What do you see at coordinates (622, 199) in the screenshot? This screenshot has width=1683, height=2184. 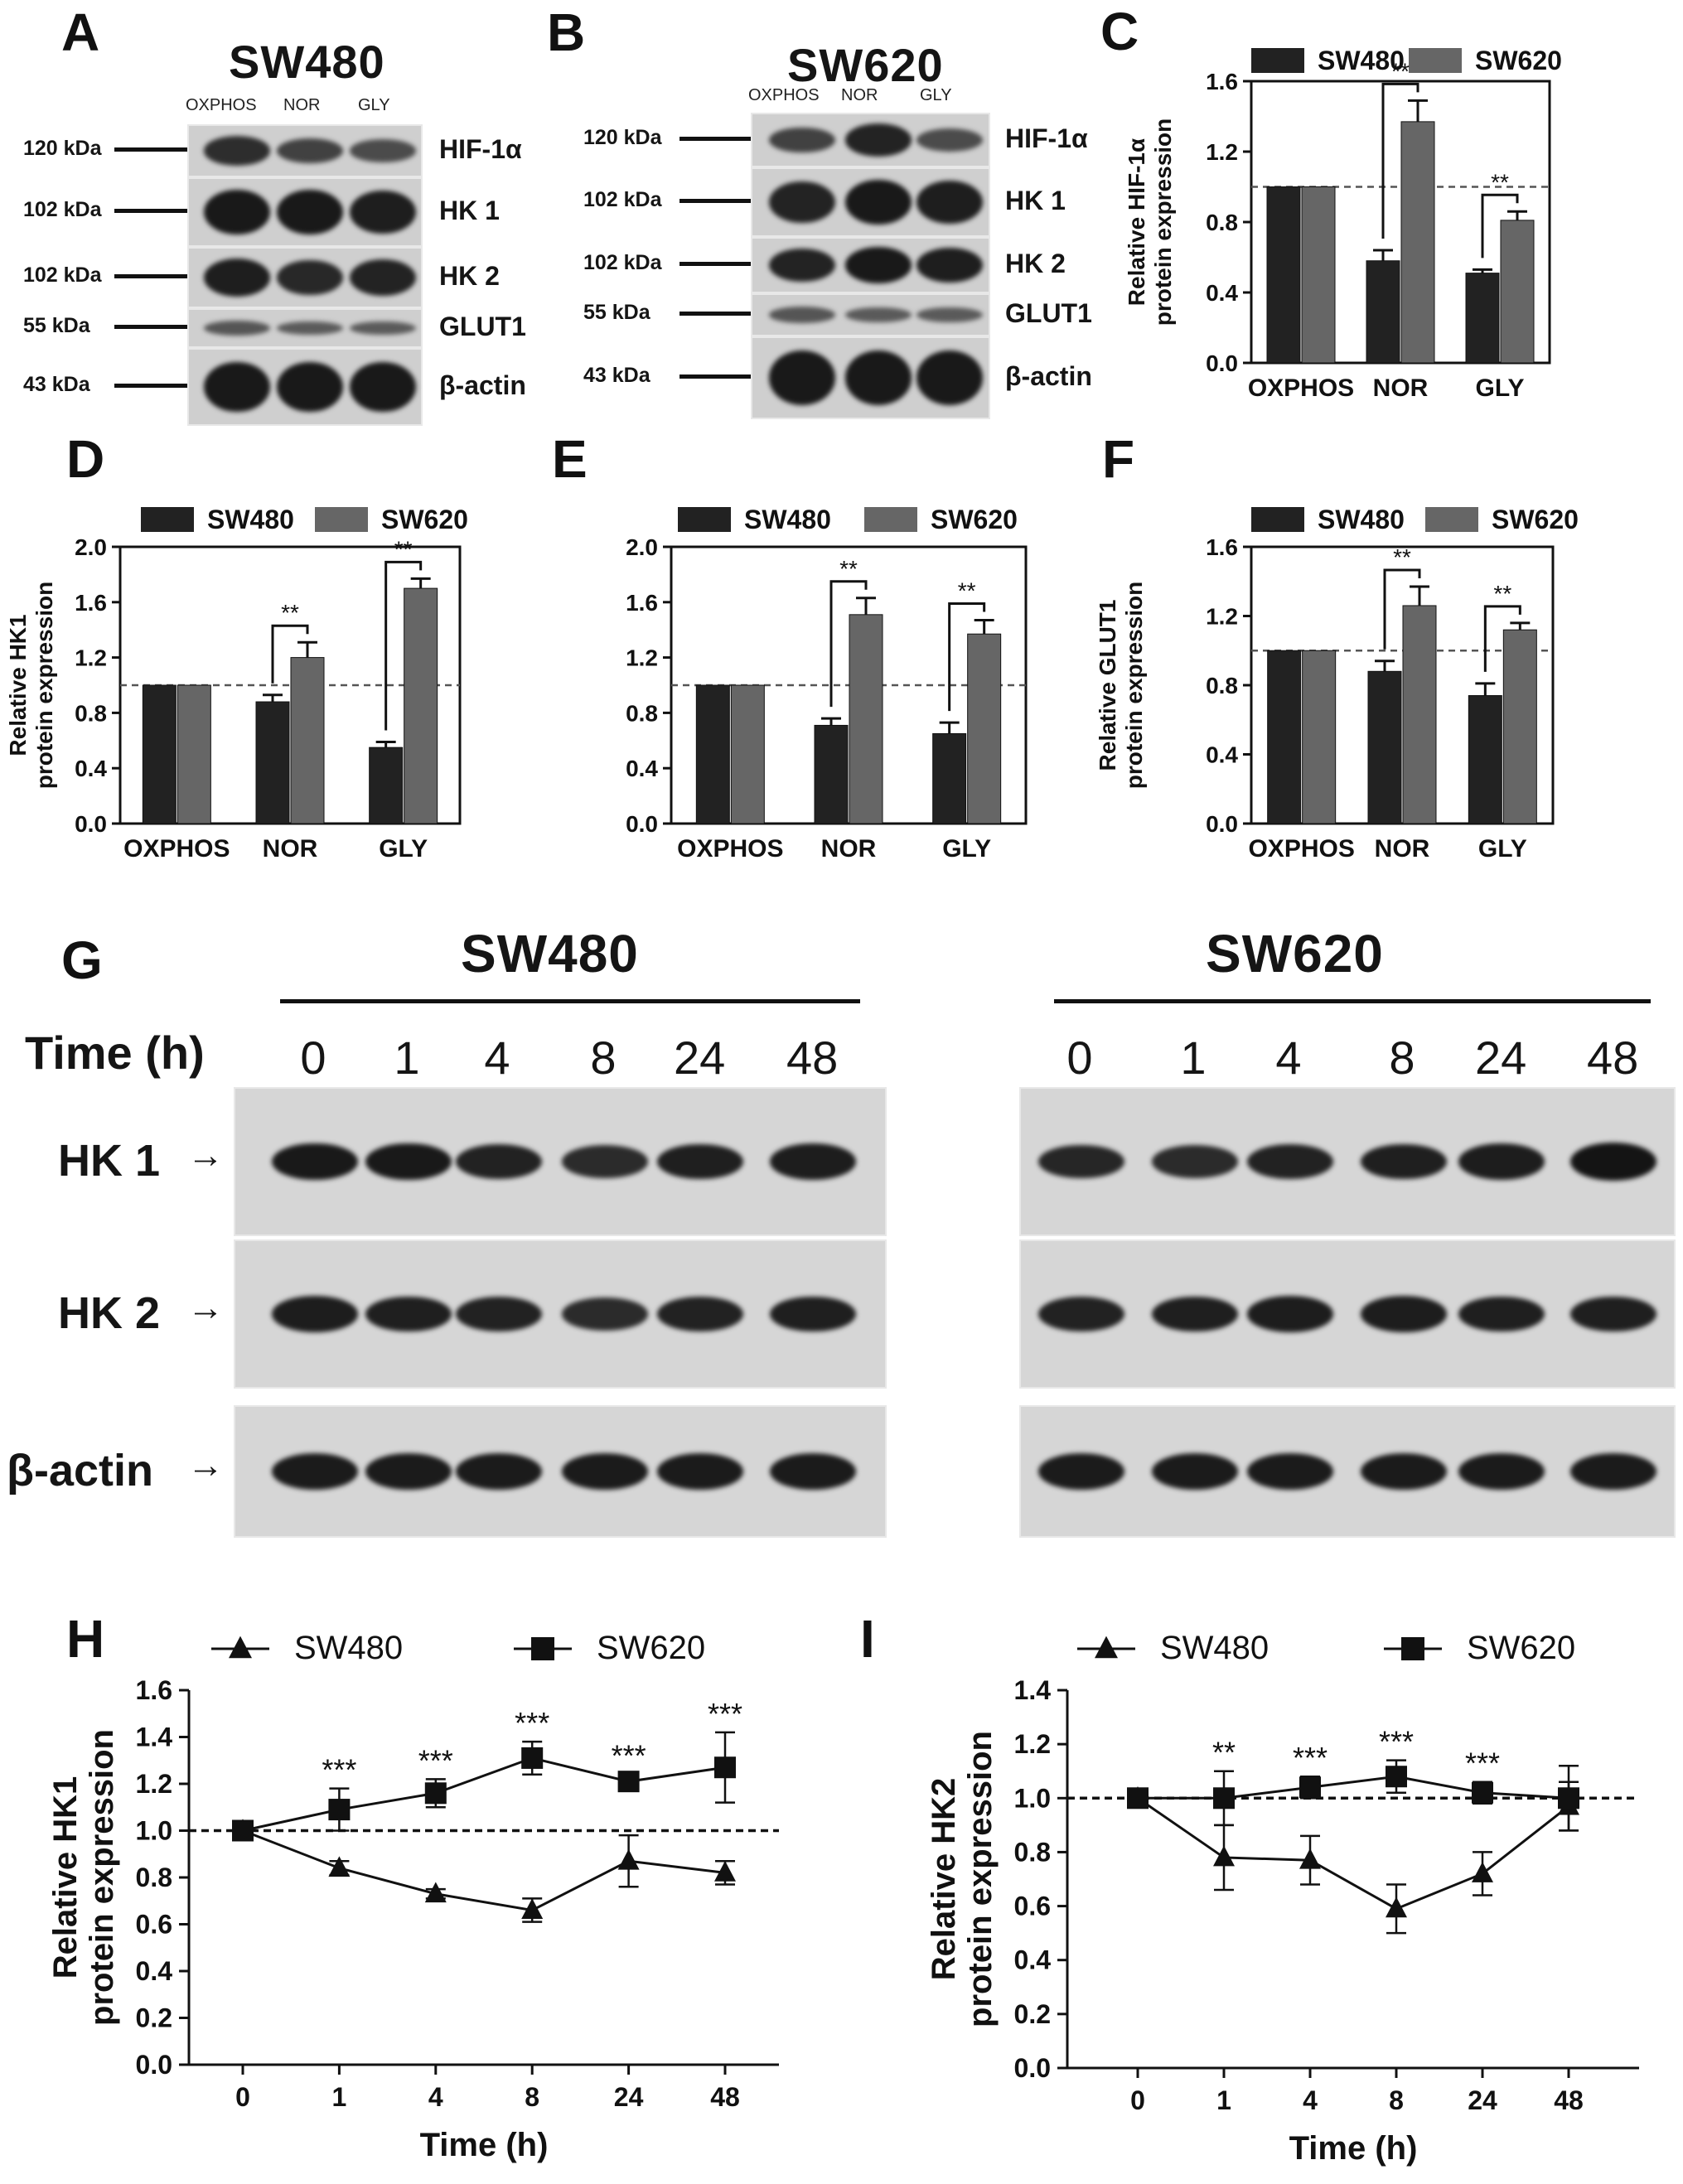 I see `kda-label: 102 kDa` at bounding box center [622, 199].